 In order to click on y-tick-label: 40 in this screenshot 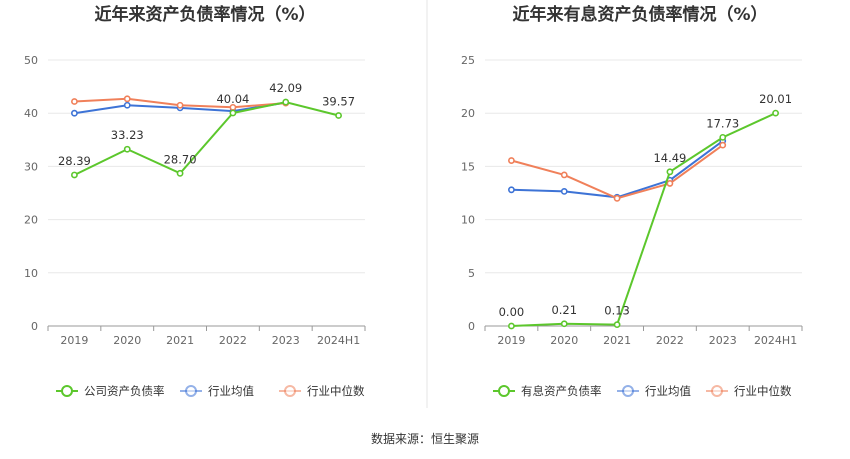, I will do `click(31, 113)`.